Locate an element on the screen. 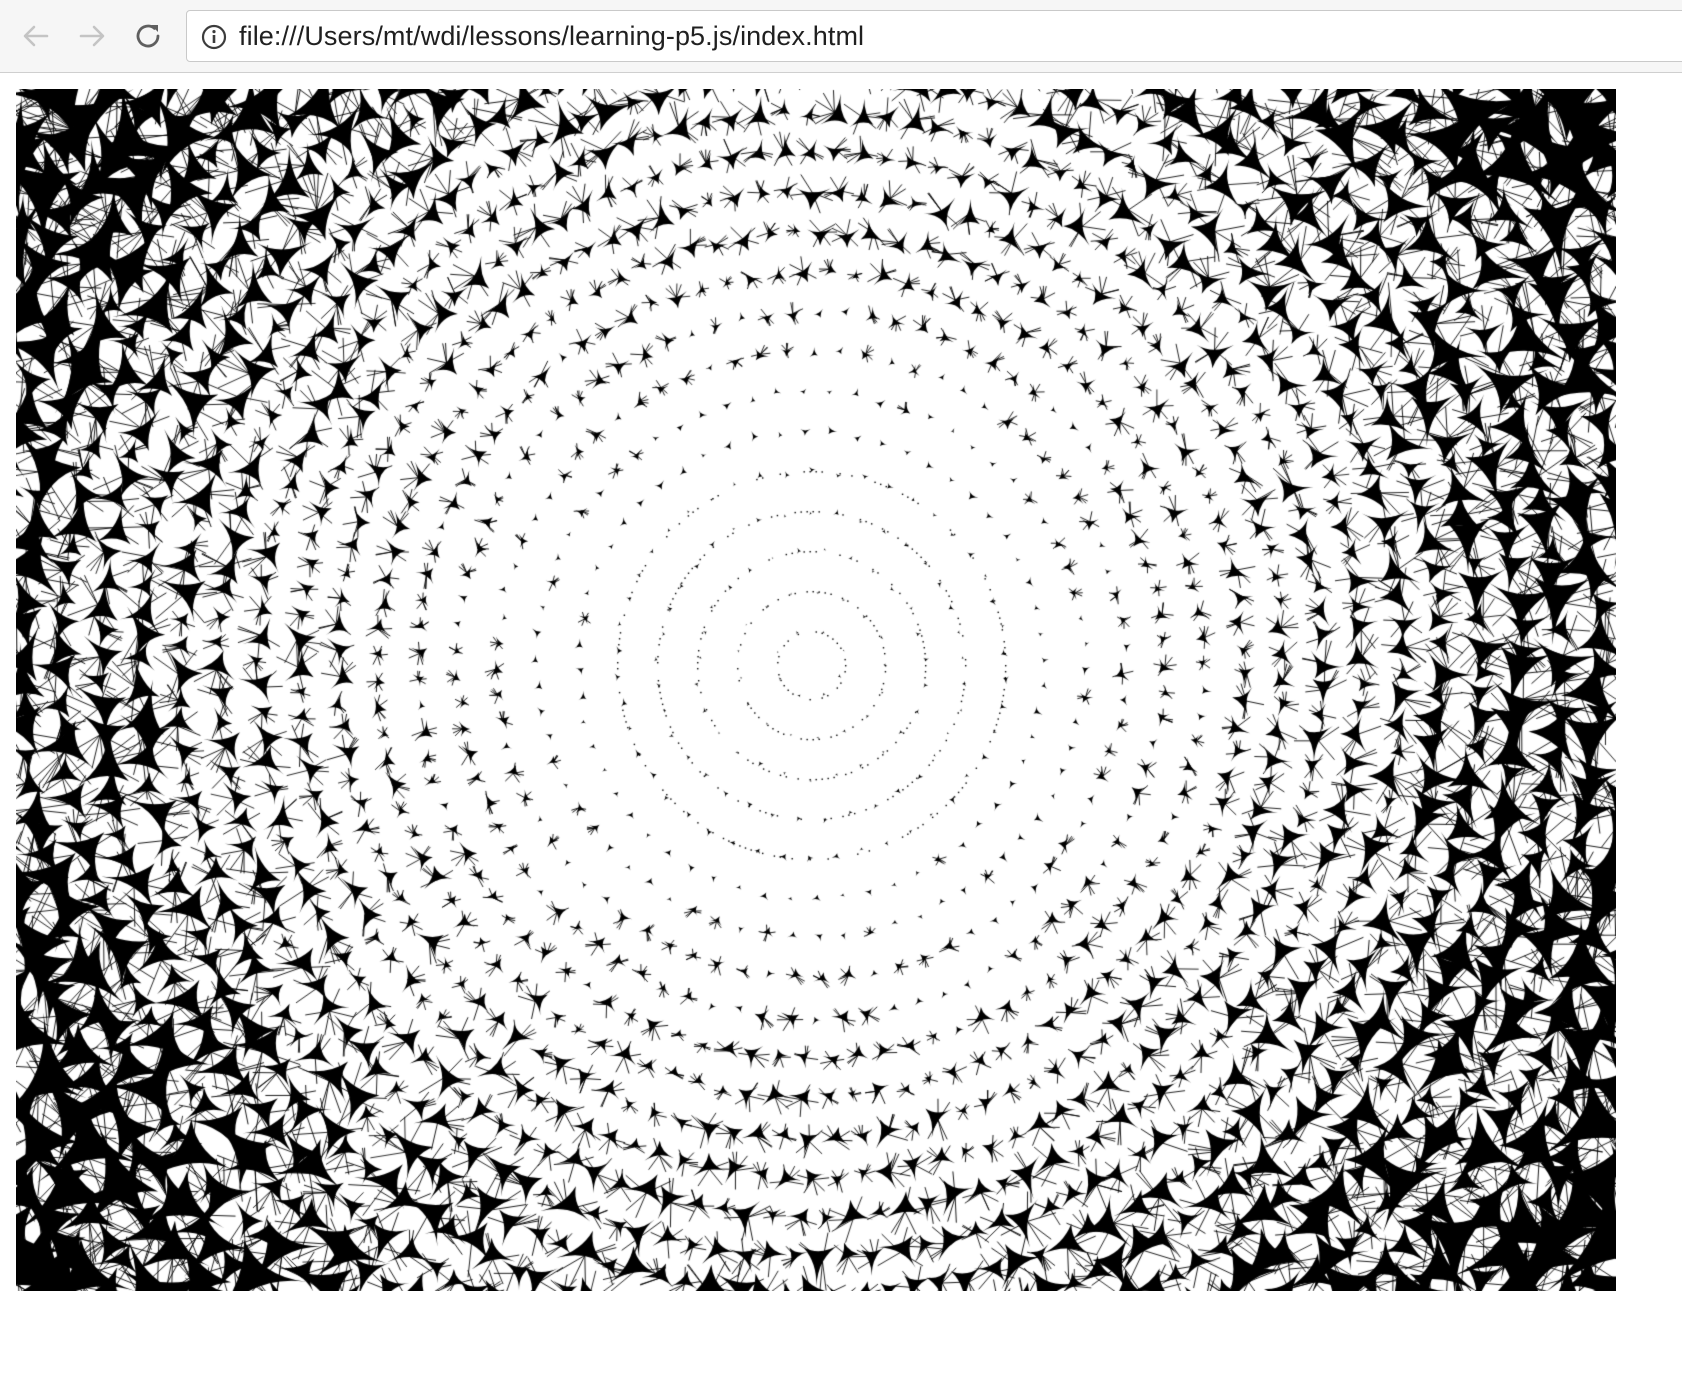 The image size is (1682, 1374). reload-button is located at coordinates (148, 36).